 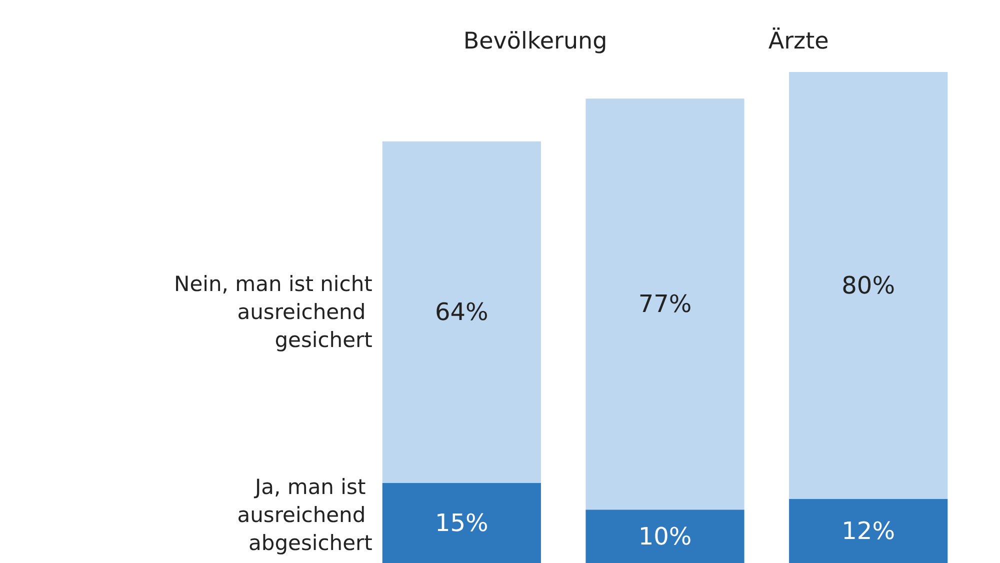 I want to click on data-label: 12%, so click(x=869, y=530).